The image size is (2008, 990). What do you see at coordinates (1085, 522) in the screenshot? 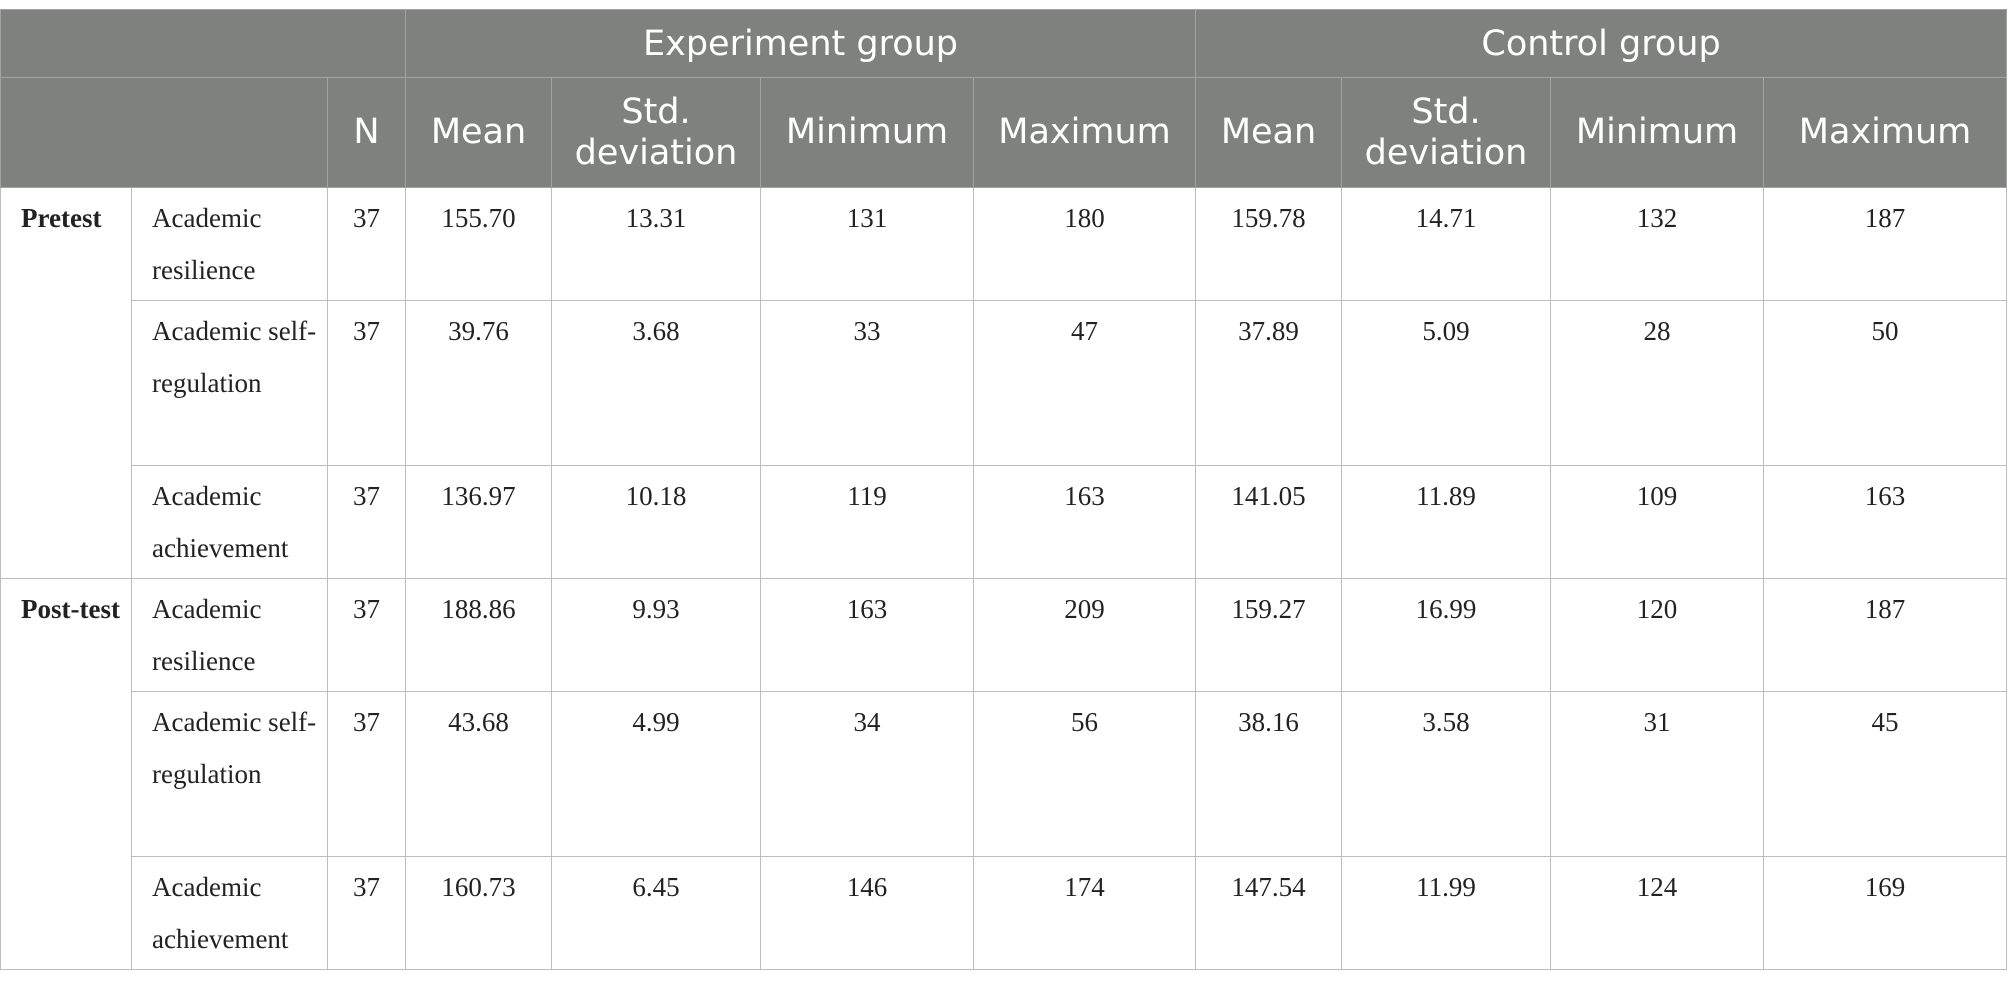
I see `exp-max-cell: 163` at bounding box center [1085, 522].